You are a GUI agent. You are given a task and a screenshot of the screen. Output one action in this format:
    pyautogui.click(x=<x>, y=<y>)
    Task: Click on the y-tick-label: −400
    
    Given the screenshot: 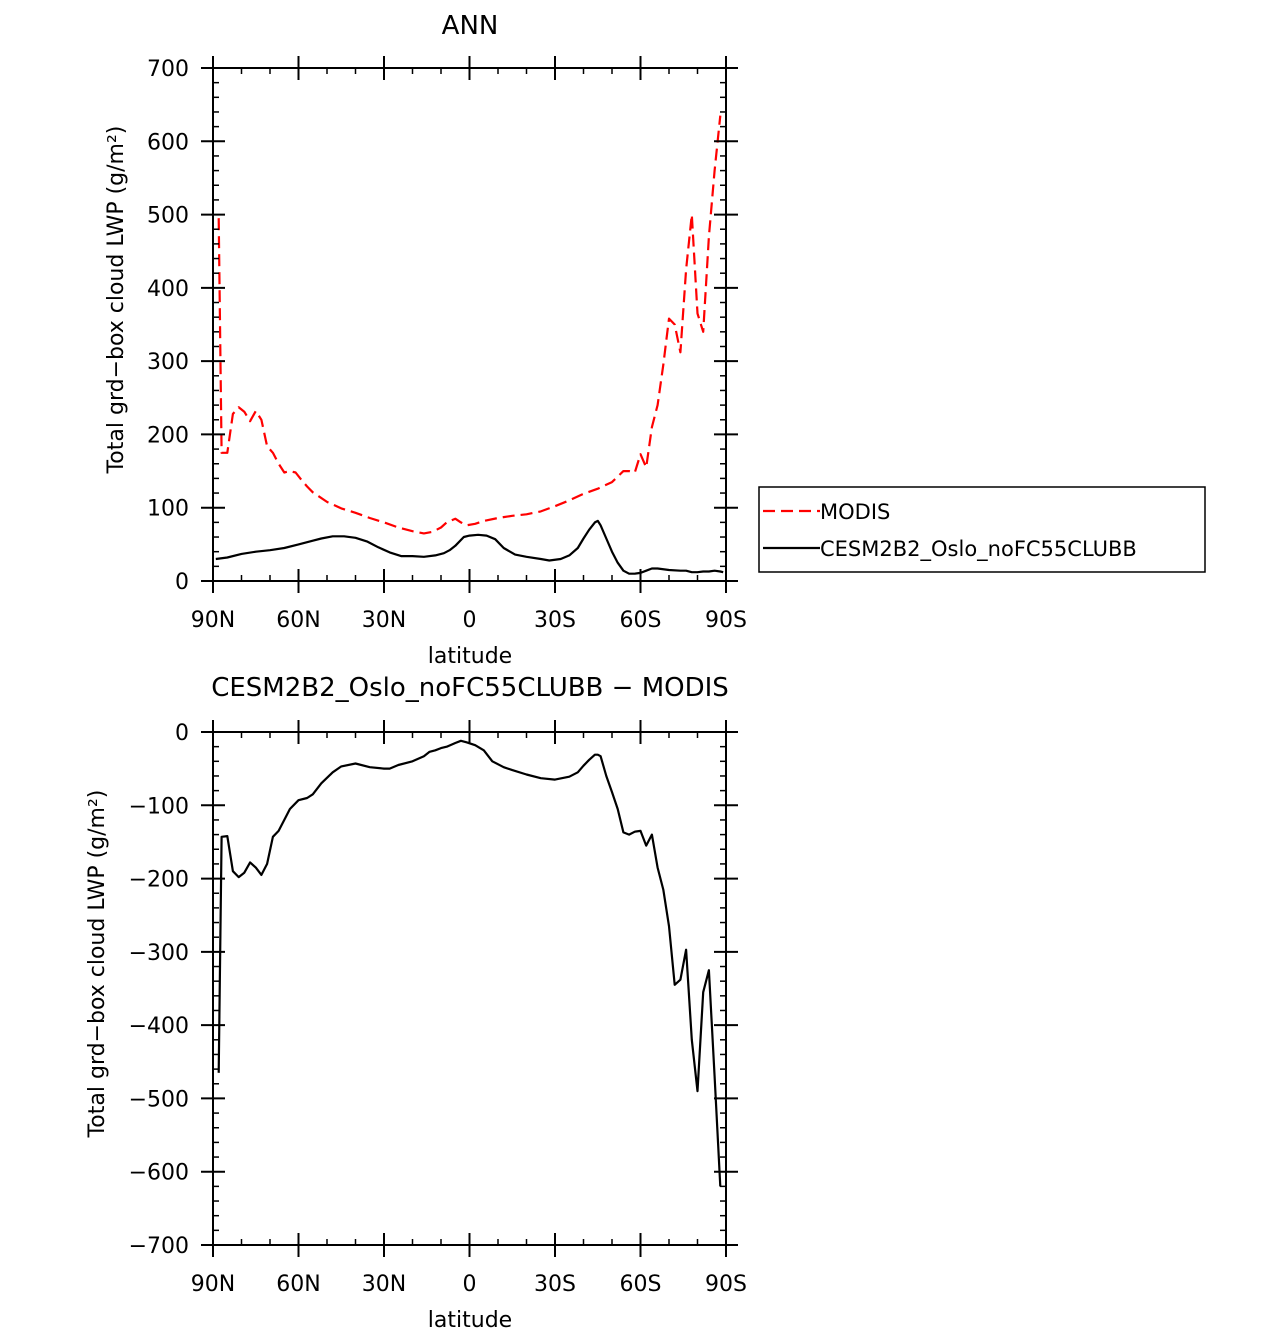 What is the action you would take?
    pyautogui.click(x=159, y=1026)
    